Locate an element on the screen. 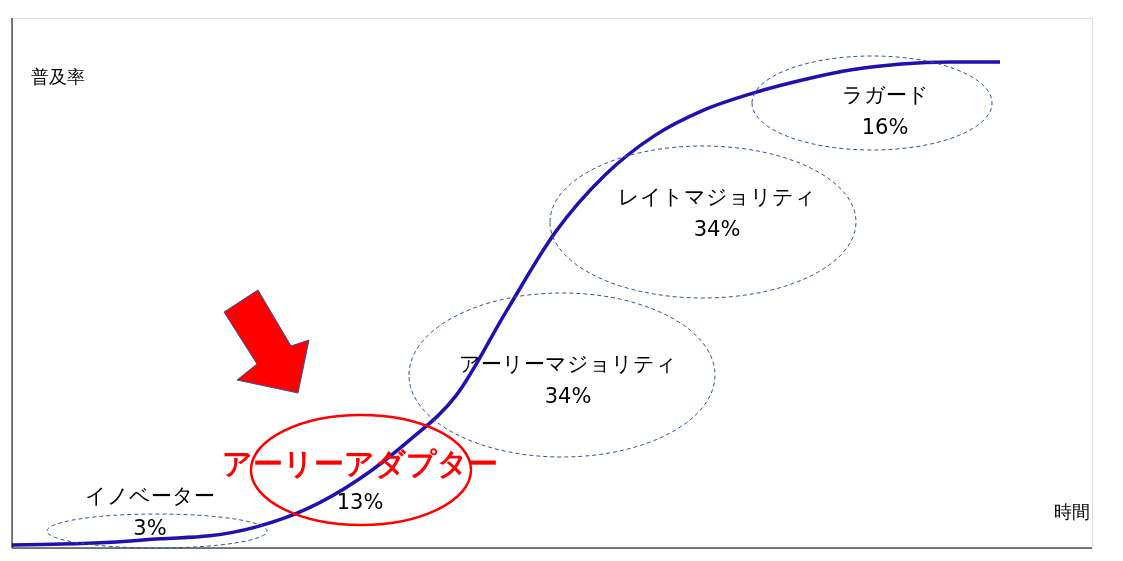 Image resolution: width=1123 pixels, height=561 pixels. x-axis-title: 時間 is located at coordinates (1072, 511).